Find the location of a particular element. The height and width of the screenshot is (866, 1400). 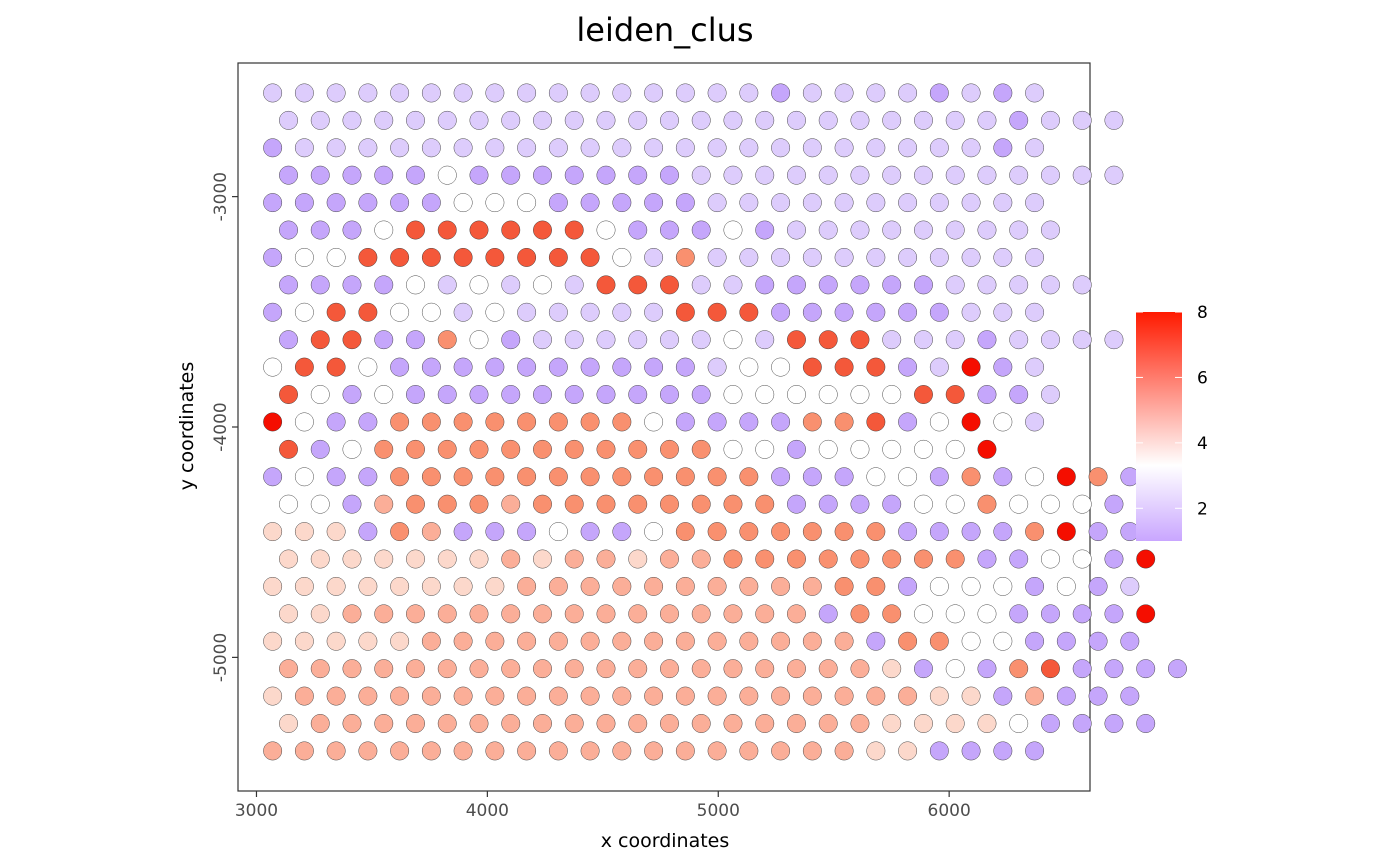

x-axis-title: x coordinates is located at coordinates (665, 841).